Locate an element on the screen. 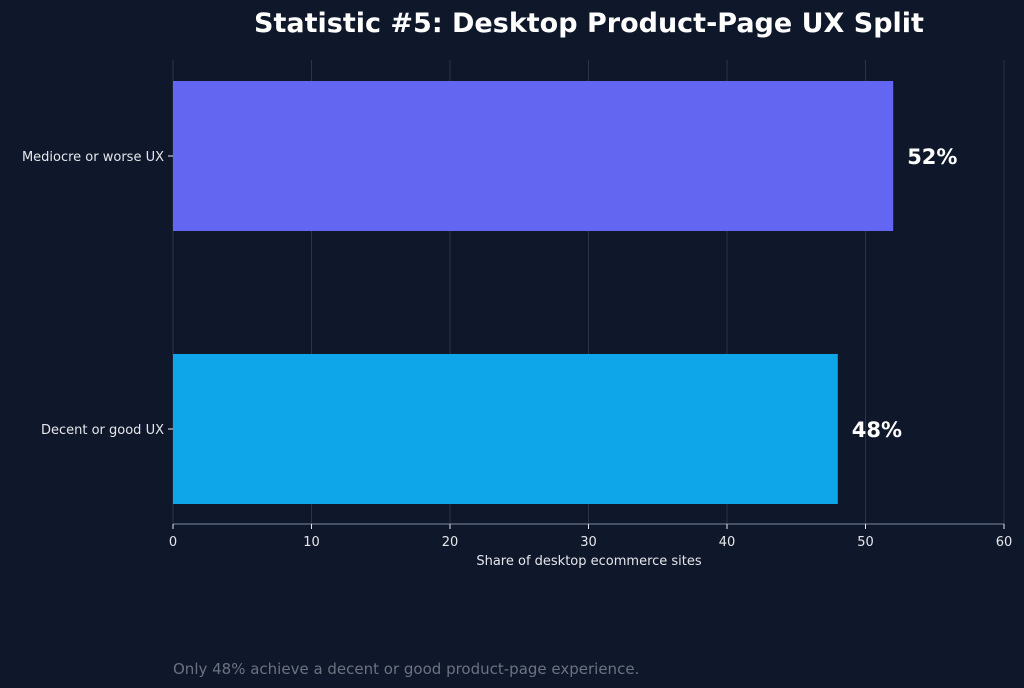 Image resolution: width=1024 pixels, height=688 pixels. x-axis-label: Share of desktop ecommerce sites is located at coordinates (589, 561).